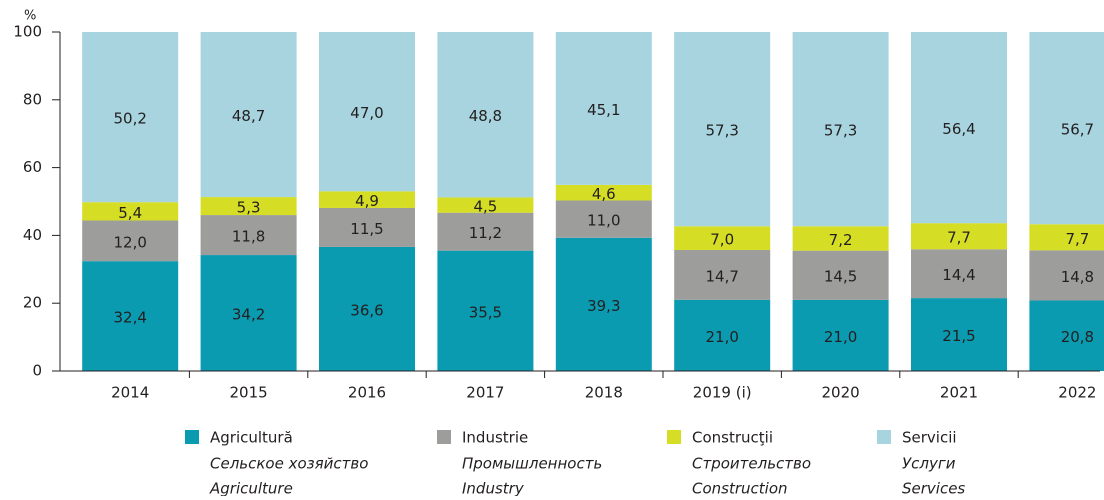 This screenshot has width=1104, height=500. Describe the element at coordinates (1077, 393) in the screenshot. I see `x-tick-label: 2022` at that location.